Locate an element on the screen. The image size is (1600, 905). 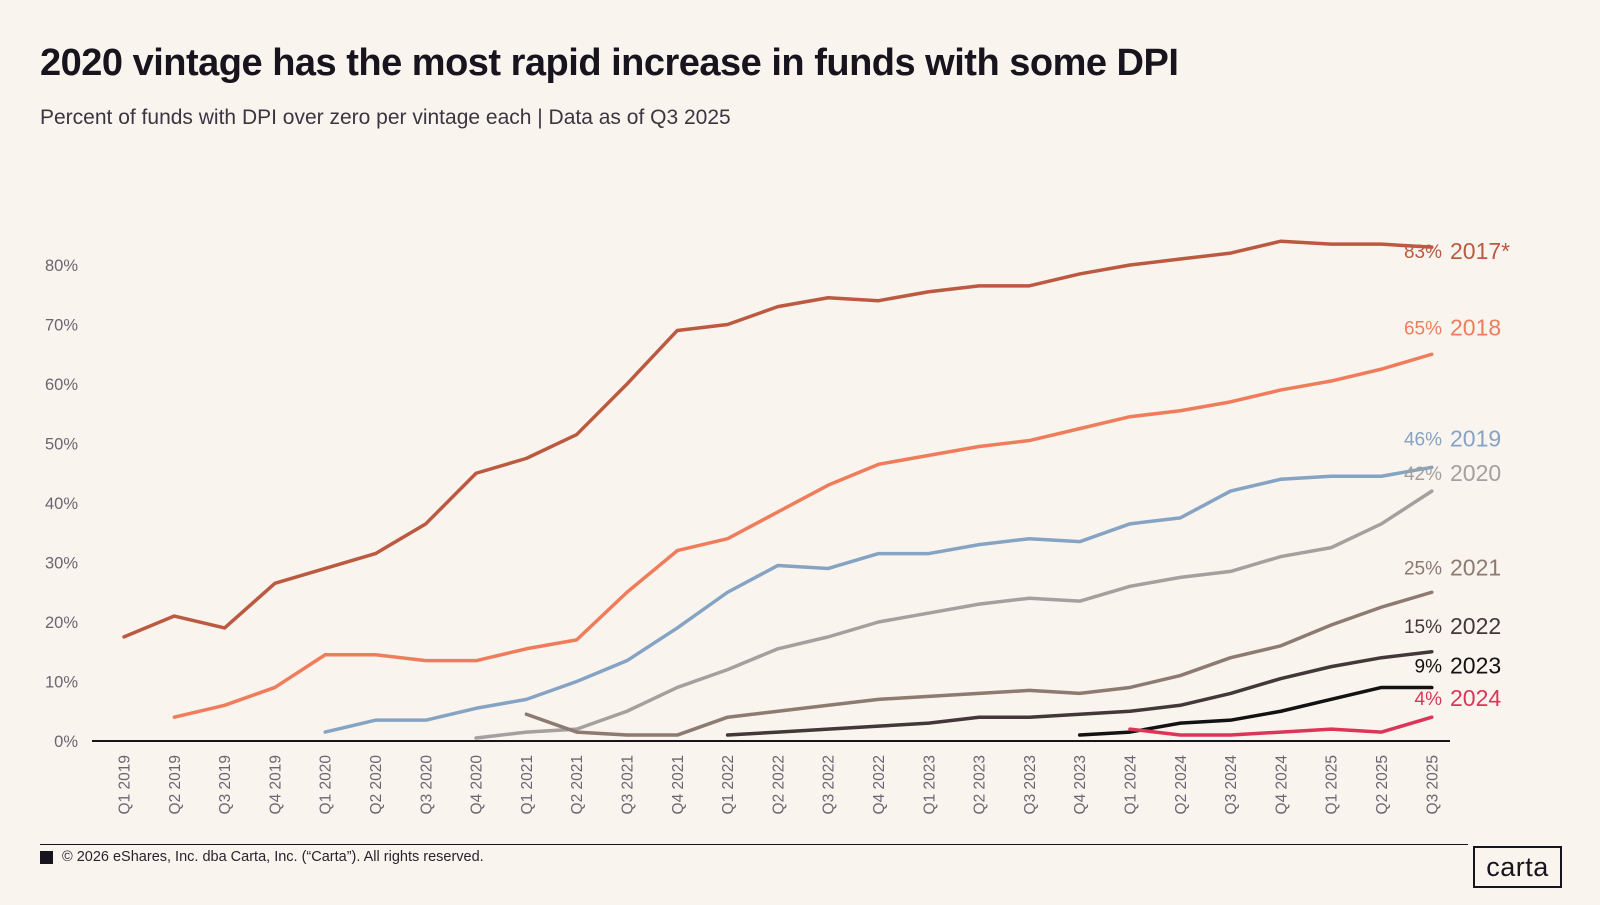
x-axis-tick-label: Q1 2020 is located at coordinates (326, 785).